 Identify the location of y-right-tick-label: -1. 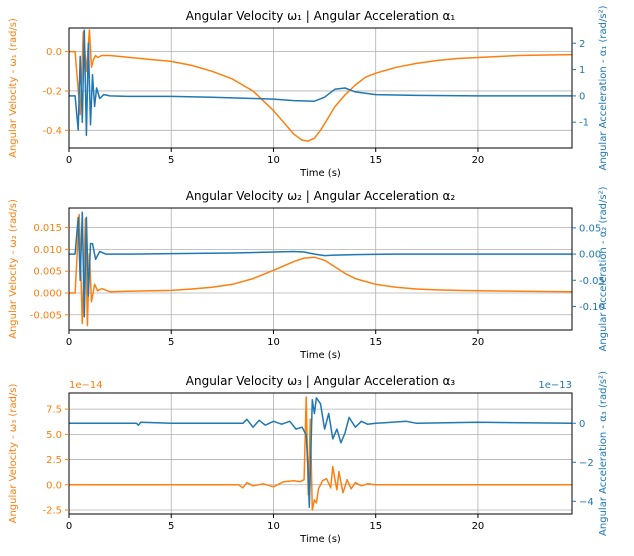
(584, 123).